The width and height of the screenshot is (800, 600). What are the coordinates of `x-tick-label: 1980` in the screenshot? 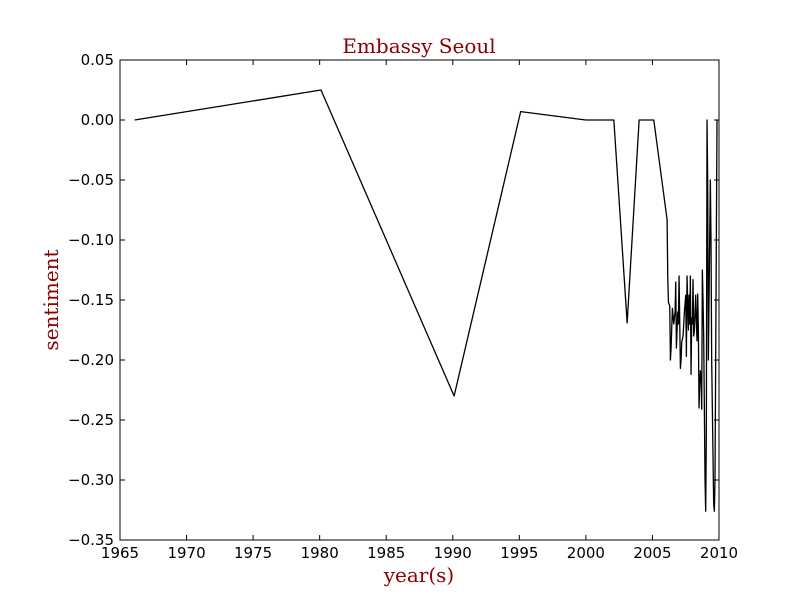 It's located at (320, 553).